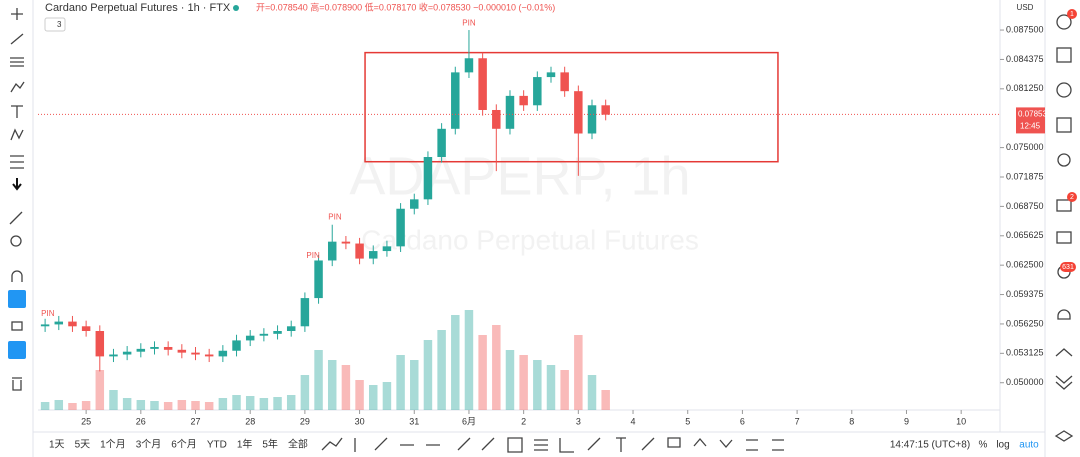 The image size is (1080, 457). I want to click on x-tick-label: 7, so click(797, 421).